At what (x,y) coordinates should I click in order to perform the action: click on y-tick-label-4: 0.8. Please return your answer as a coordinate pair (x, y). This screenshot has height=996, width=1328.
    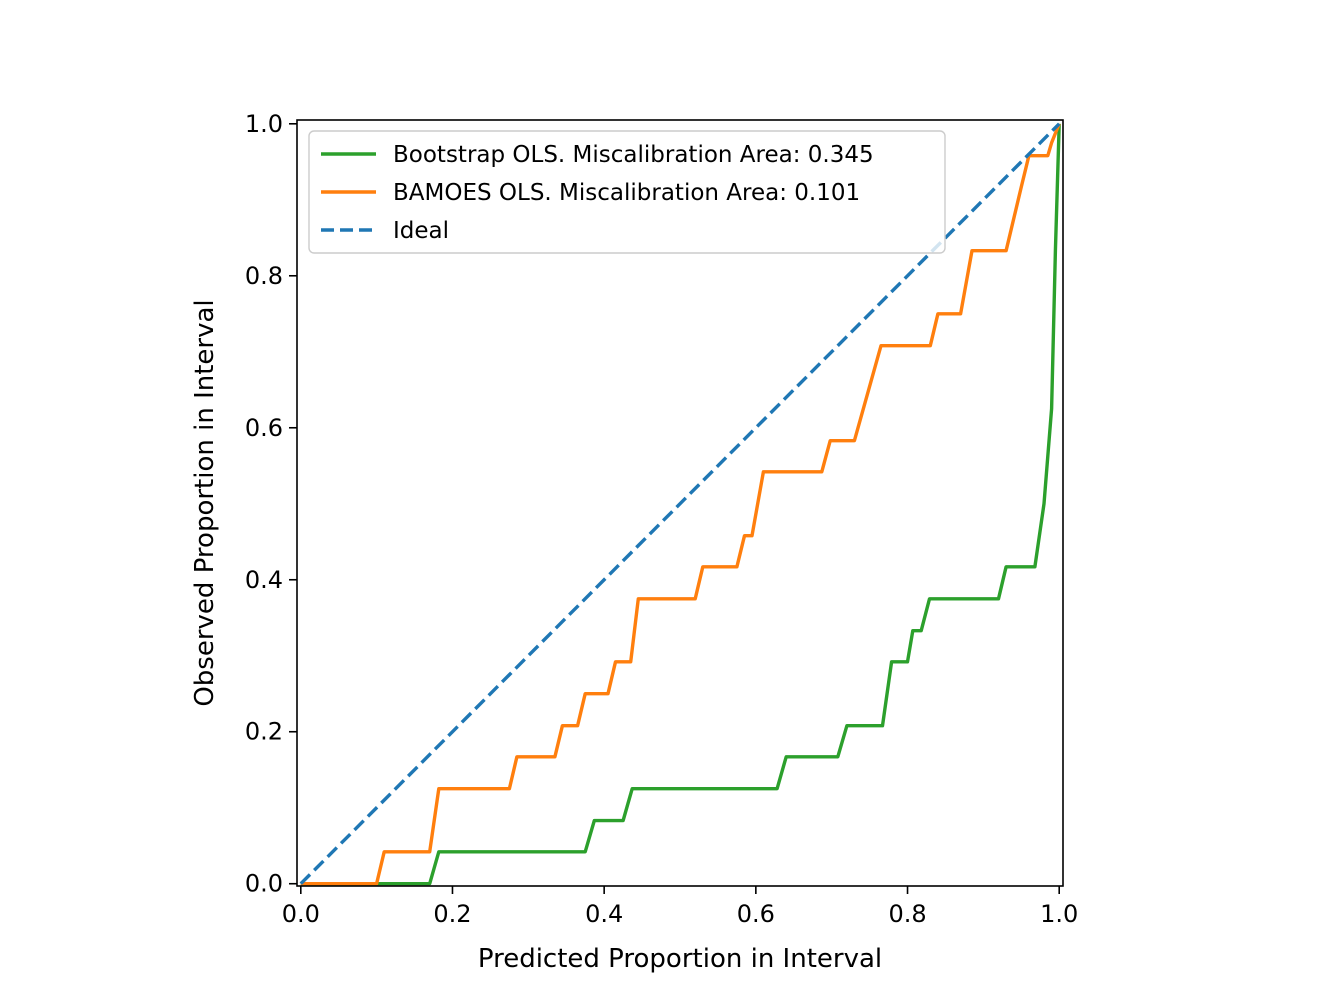
    Looking at the image, I should click on (264, 276).